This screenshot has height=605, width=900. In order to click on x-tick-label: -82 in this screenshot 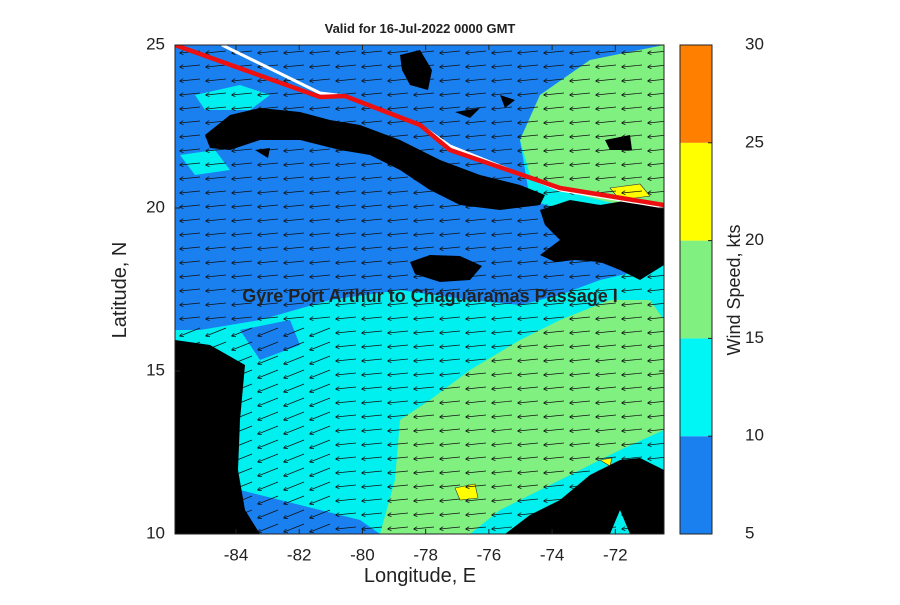, I will do `click(299, 554)`.